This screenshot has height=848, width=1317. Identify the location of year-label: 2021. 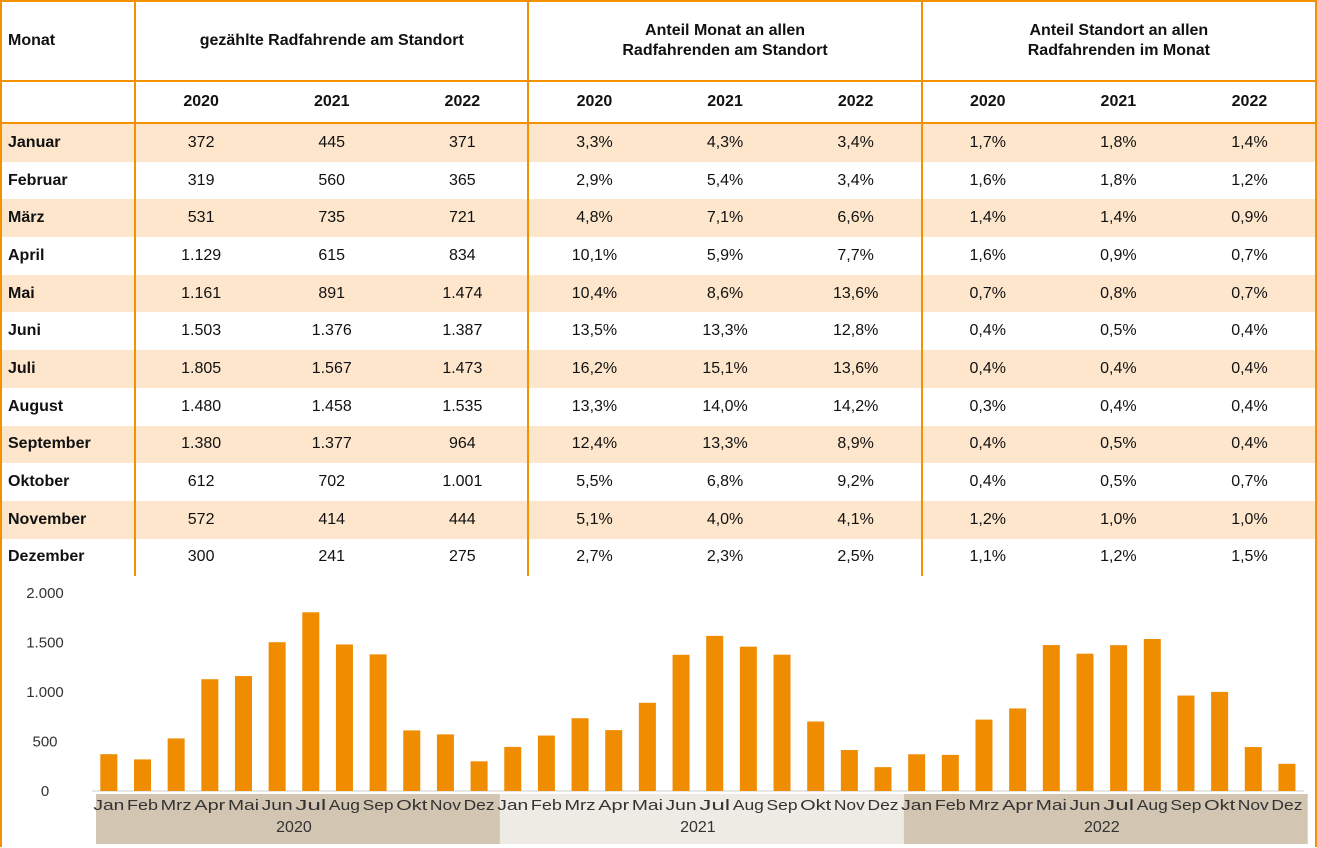
(698, 827).